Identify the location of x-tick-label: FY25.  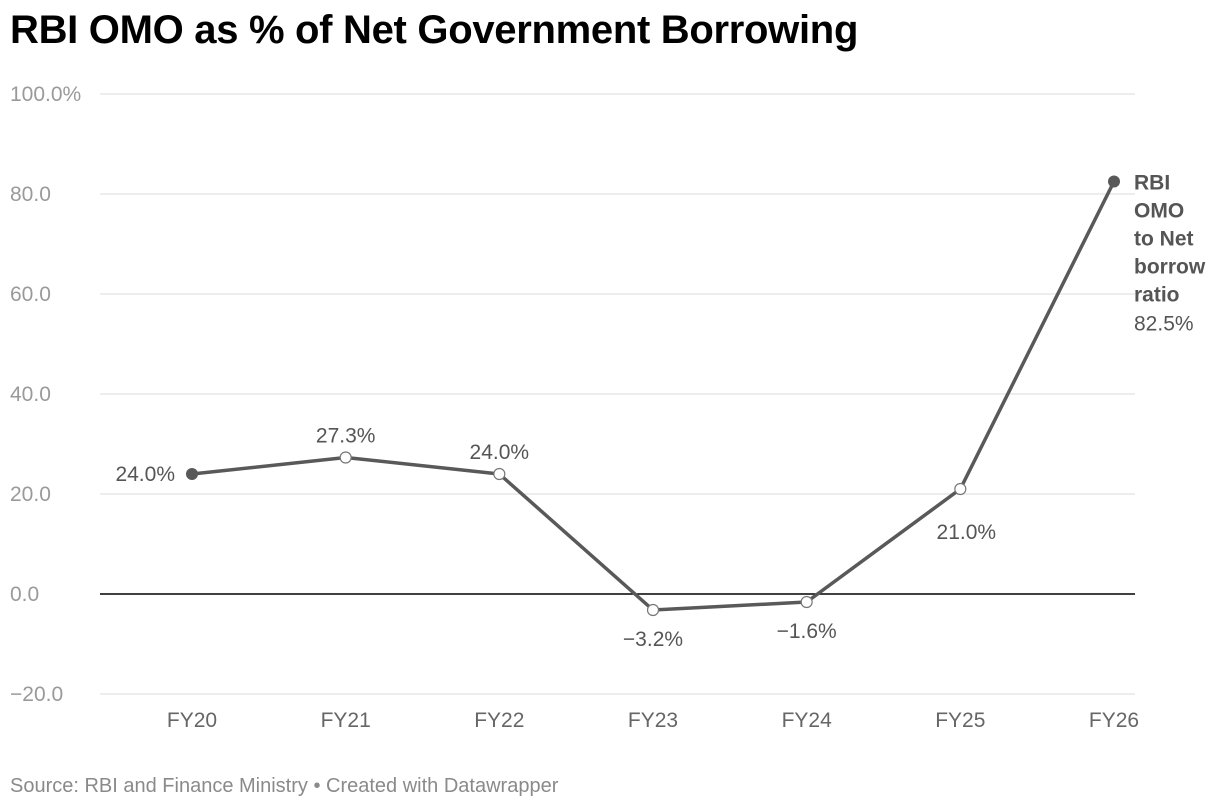
(960, 720).